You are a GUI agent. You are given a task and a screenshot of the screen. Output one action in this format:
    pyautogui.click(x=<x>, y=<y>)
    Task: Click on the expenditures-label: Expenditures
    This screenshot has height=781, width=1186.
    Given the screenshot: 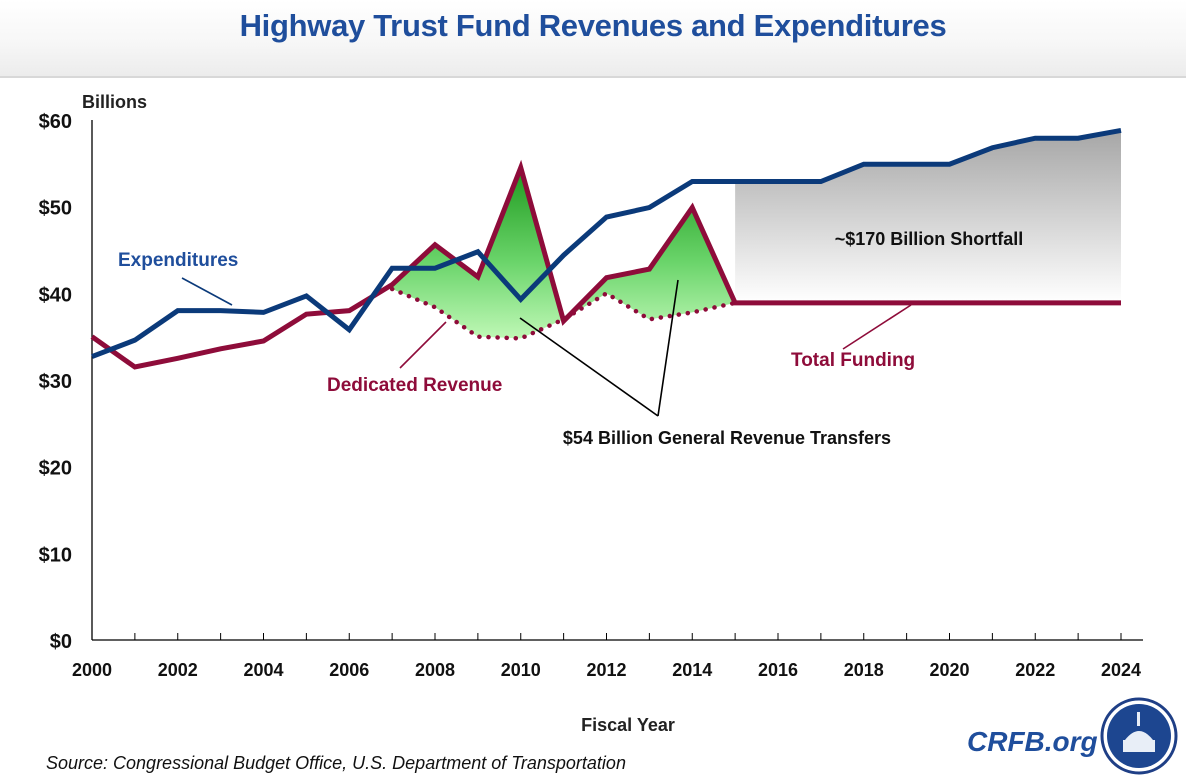 What is the action you would take?
    pyautogui.click(x=178, y=260)
    